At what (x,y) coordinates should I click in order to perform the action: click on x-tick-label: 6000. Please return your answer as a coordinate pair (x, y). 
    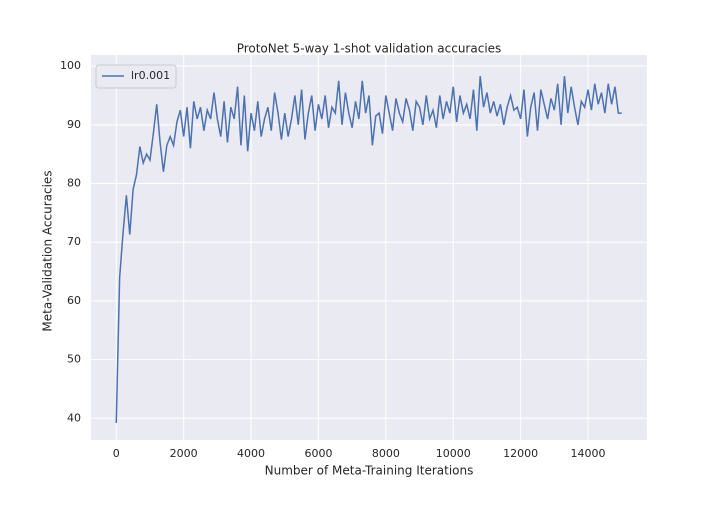
    Looking at the image, I should click on (318, 453).